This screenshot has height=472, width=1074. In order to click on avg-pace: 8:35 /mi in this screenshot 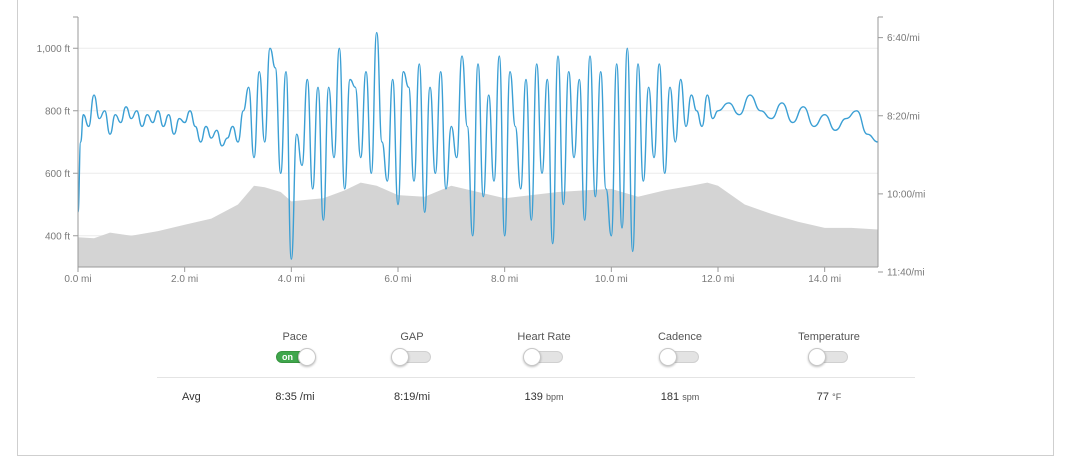, I will do `click(295, 397)`.